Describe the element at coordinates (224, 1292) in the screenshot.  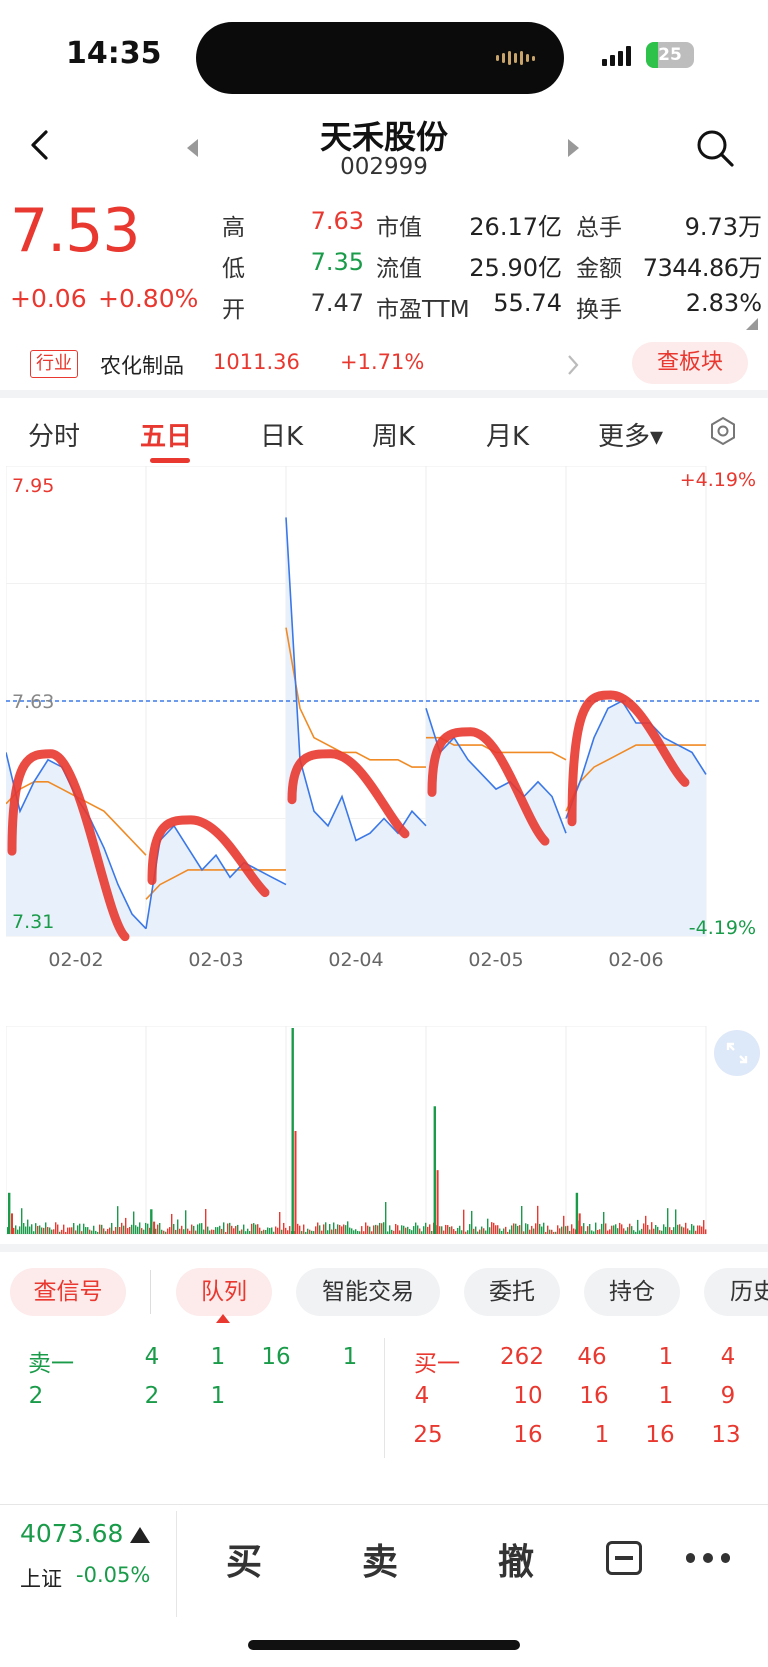
I see `tab-queue: 队列` at that location.